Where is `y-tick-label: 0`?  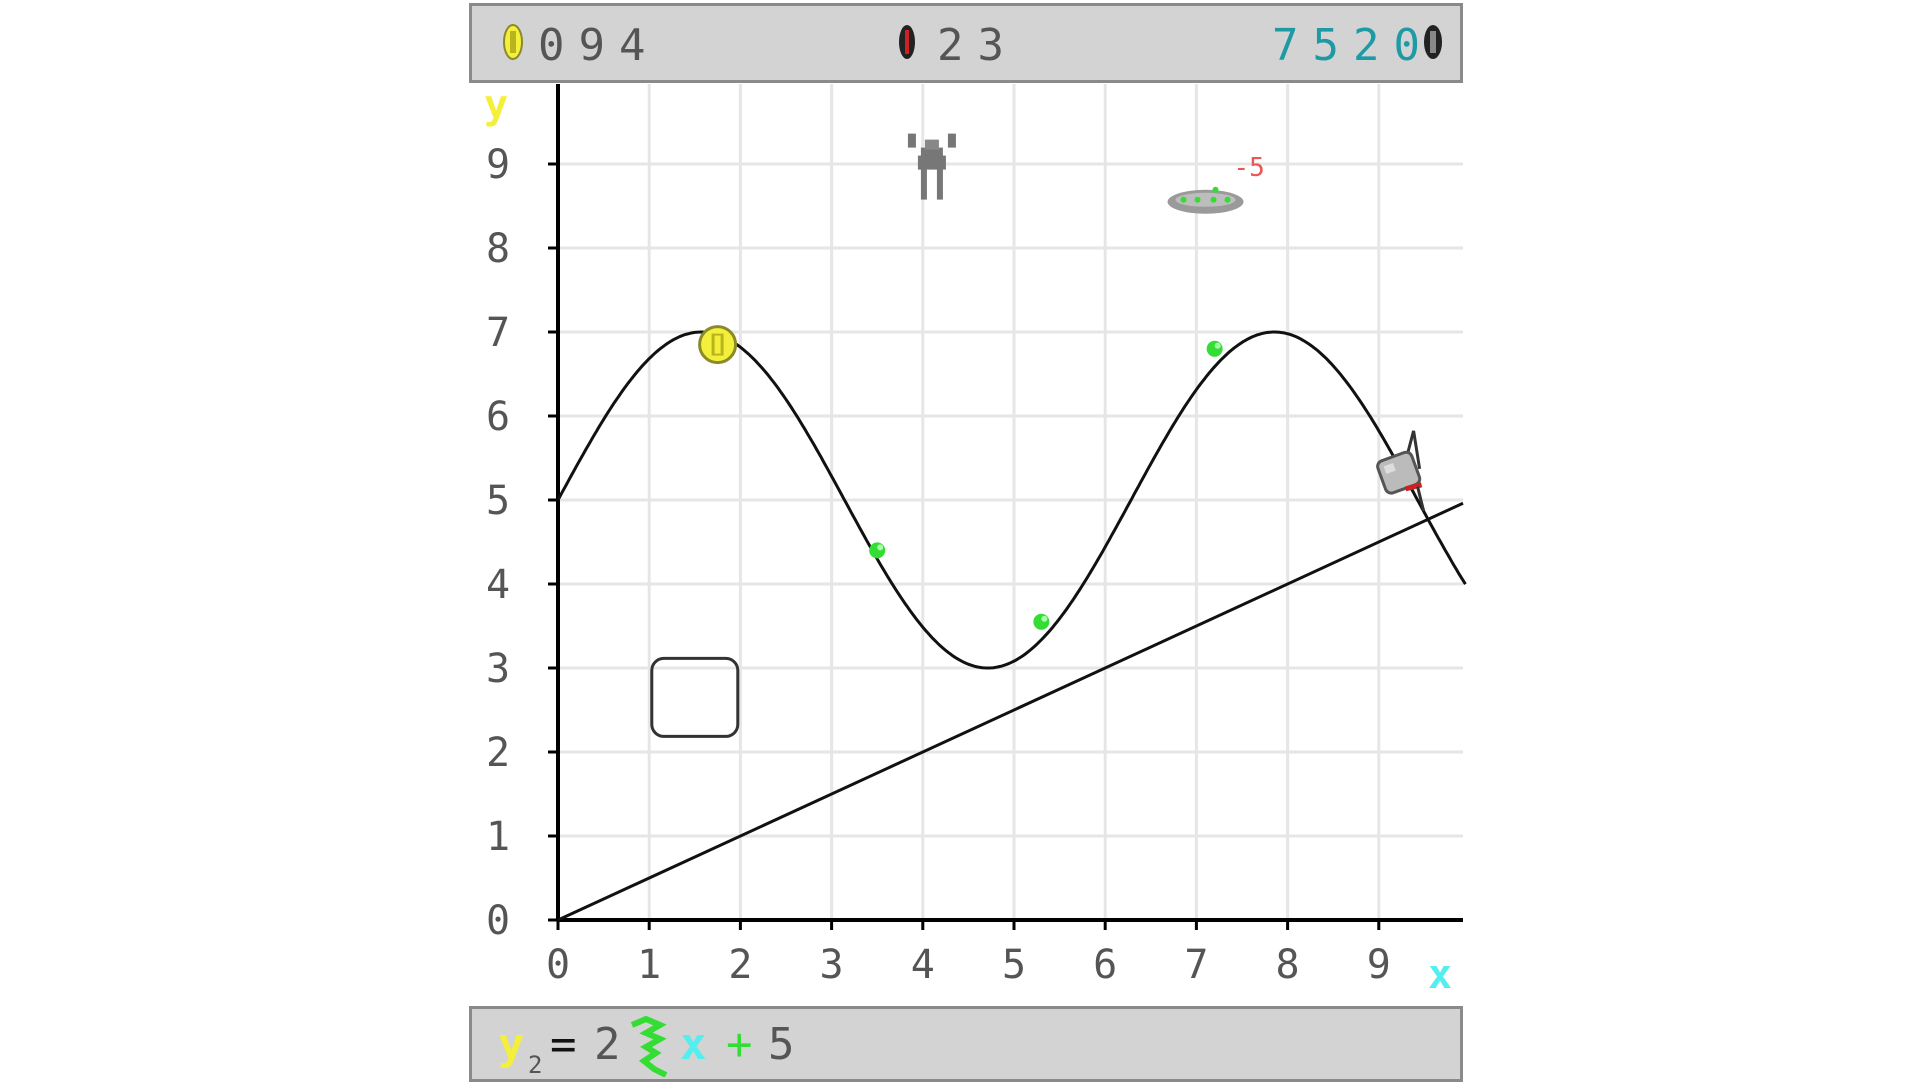
y-tick-label: 0 is located at coordinates (498, 921).